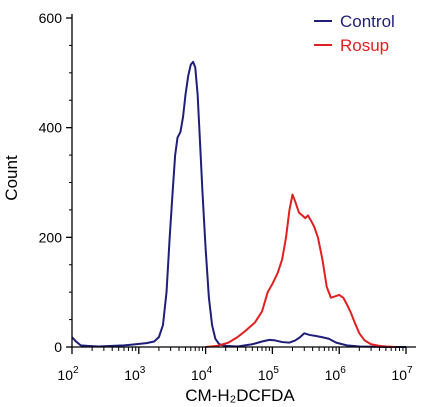 The image size is (427, 407). Describe the element at coordinates (11, 178) in the screenshot. I see `y-axis-title: Count` at that location.